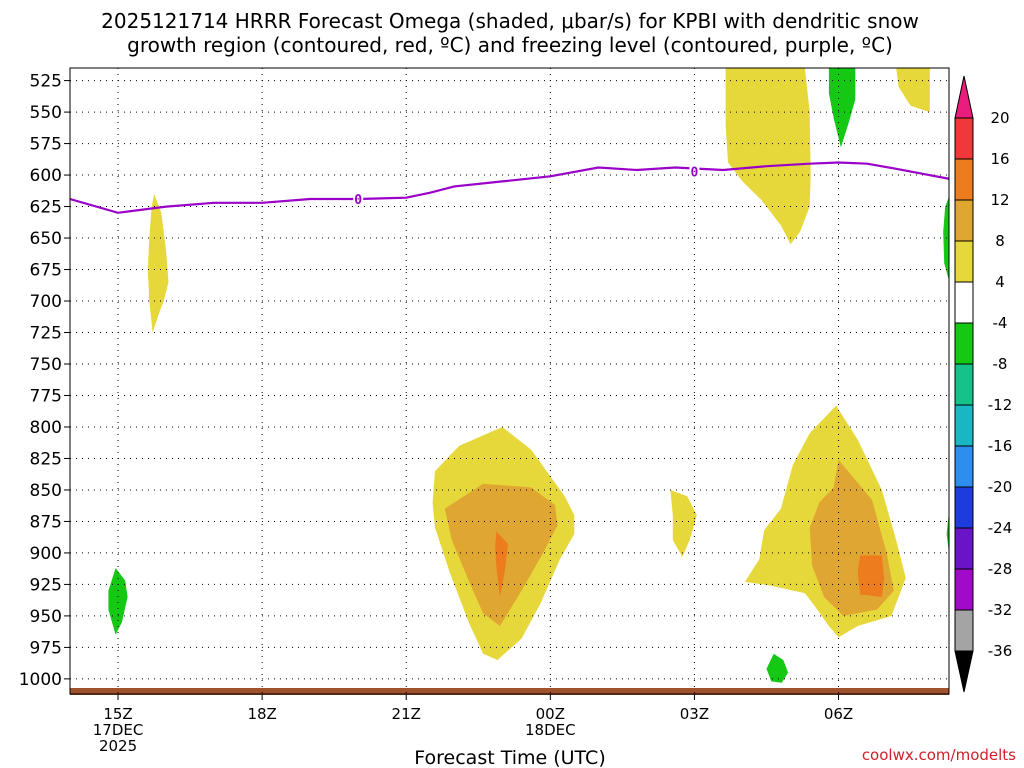  Describe the element at coordinates (46, 176) in the screenshot. I see `y-tick-label: 600` at that location.